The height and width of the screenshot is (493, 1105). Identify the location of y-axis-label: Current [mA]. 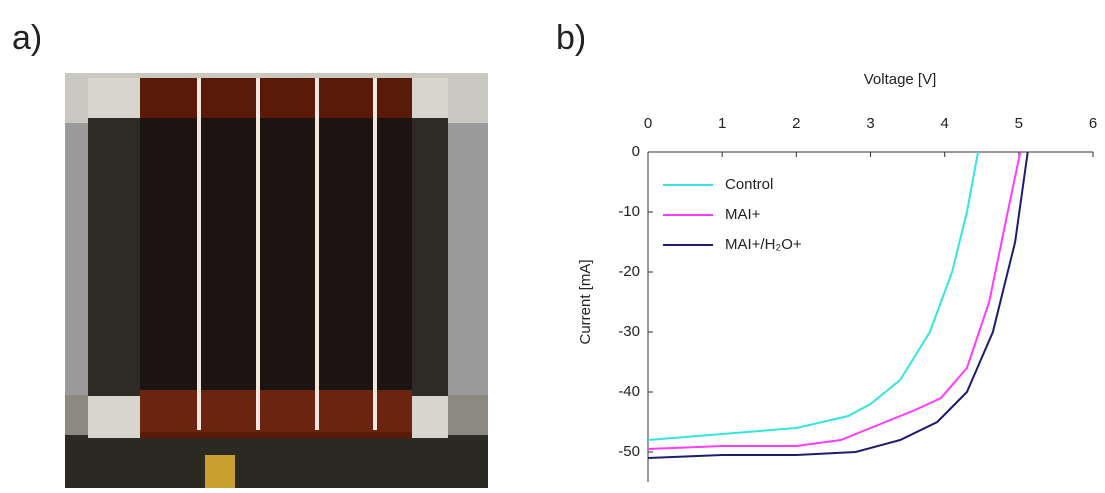
(585, 301).